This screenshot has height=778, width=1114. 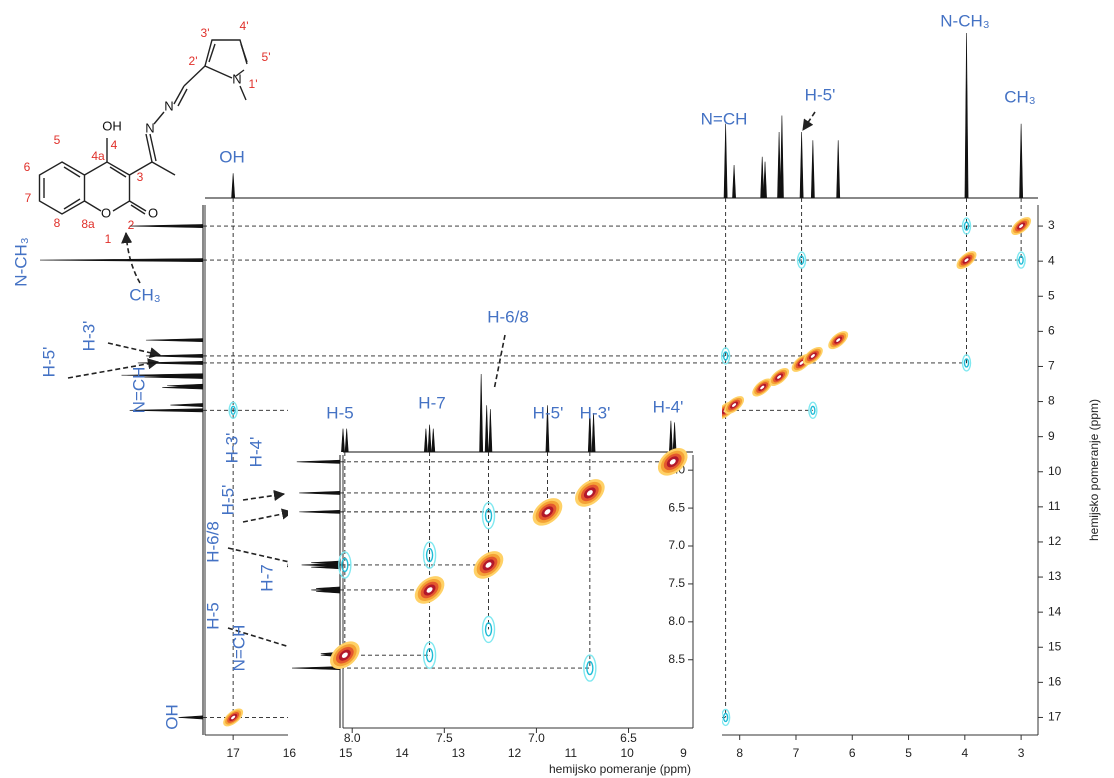 What do you see at coordinates (27, 167) in the screenshot?
I see `atom-number: 6` at bounding box center [27, 167].